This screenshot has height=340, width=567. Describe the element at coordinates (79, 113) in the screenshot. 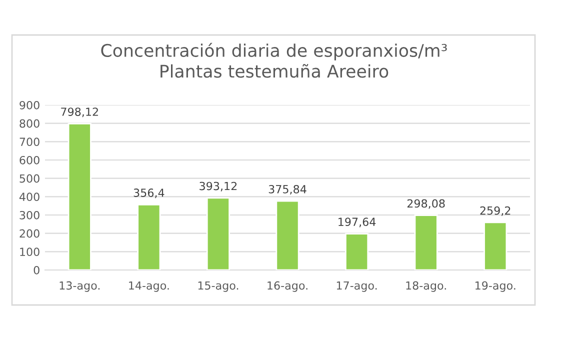

I see `data-label: 798,12` at that location.